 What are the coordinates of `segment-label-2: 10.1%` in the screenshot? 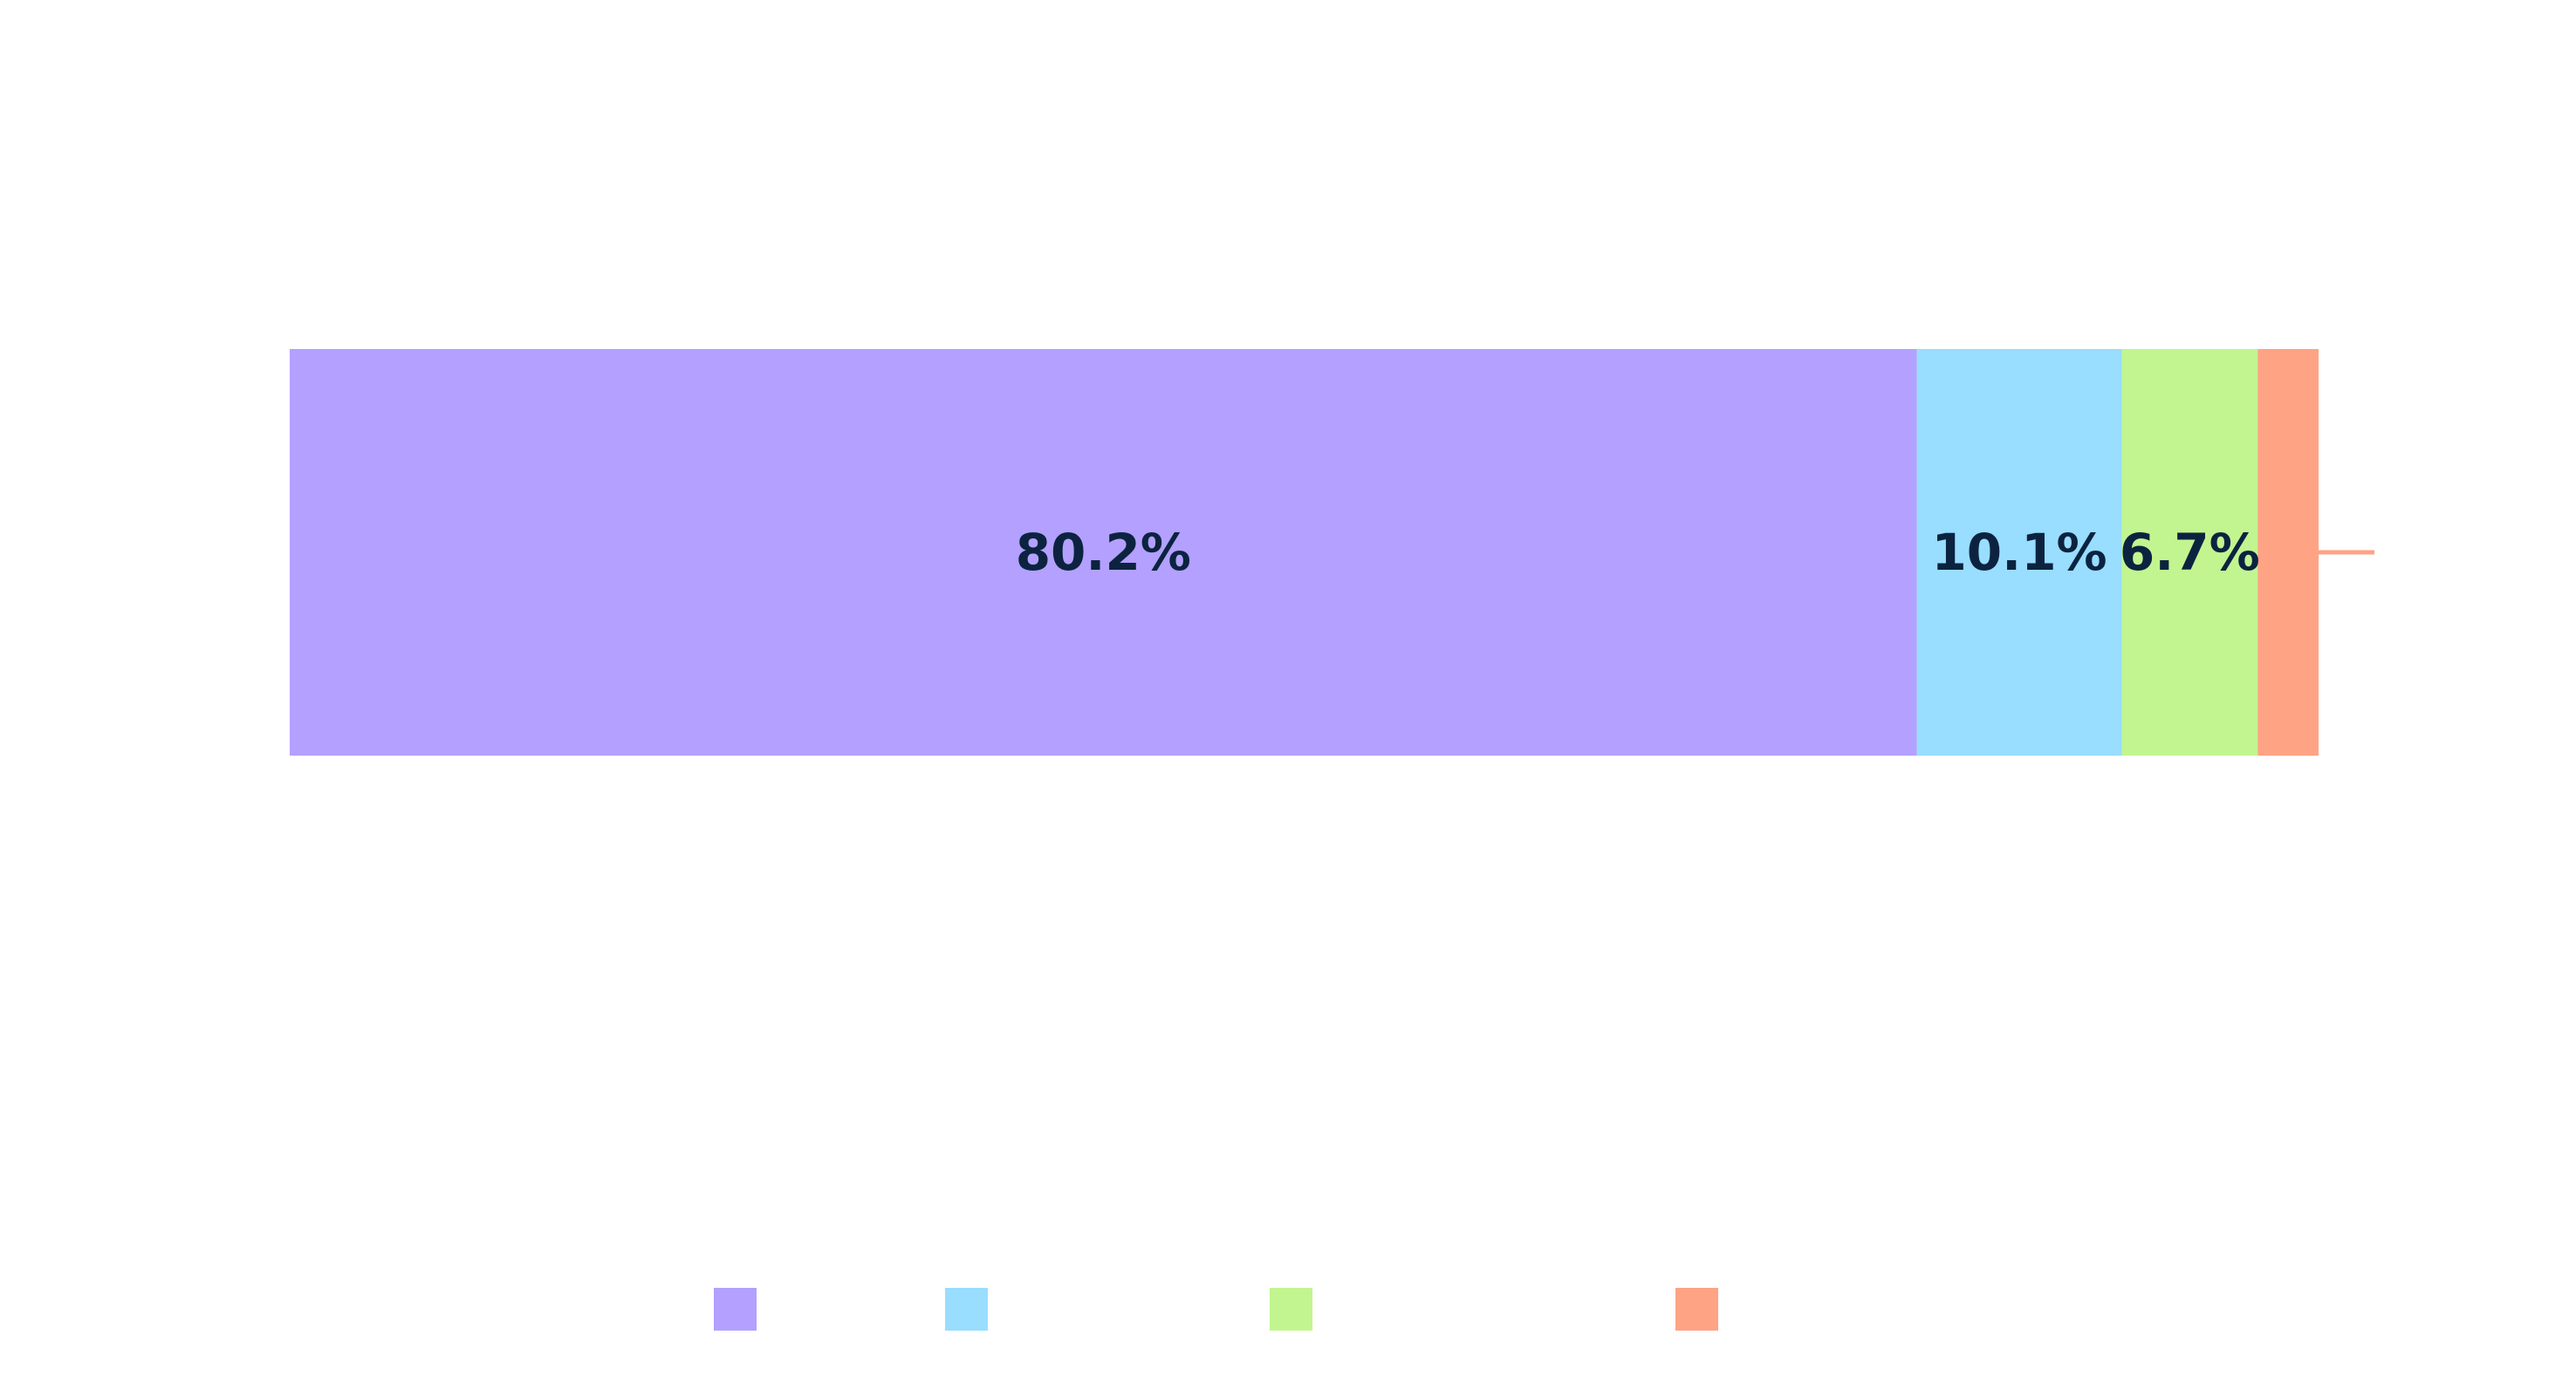 It's located at (2019, 553).